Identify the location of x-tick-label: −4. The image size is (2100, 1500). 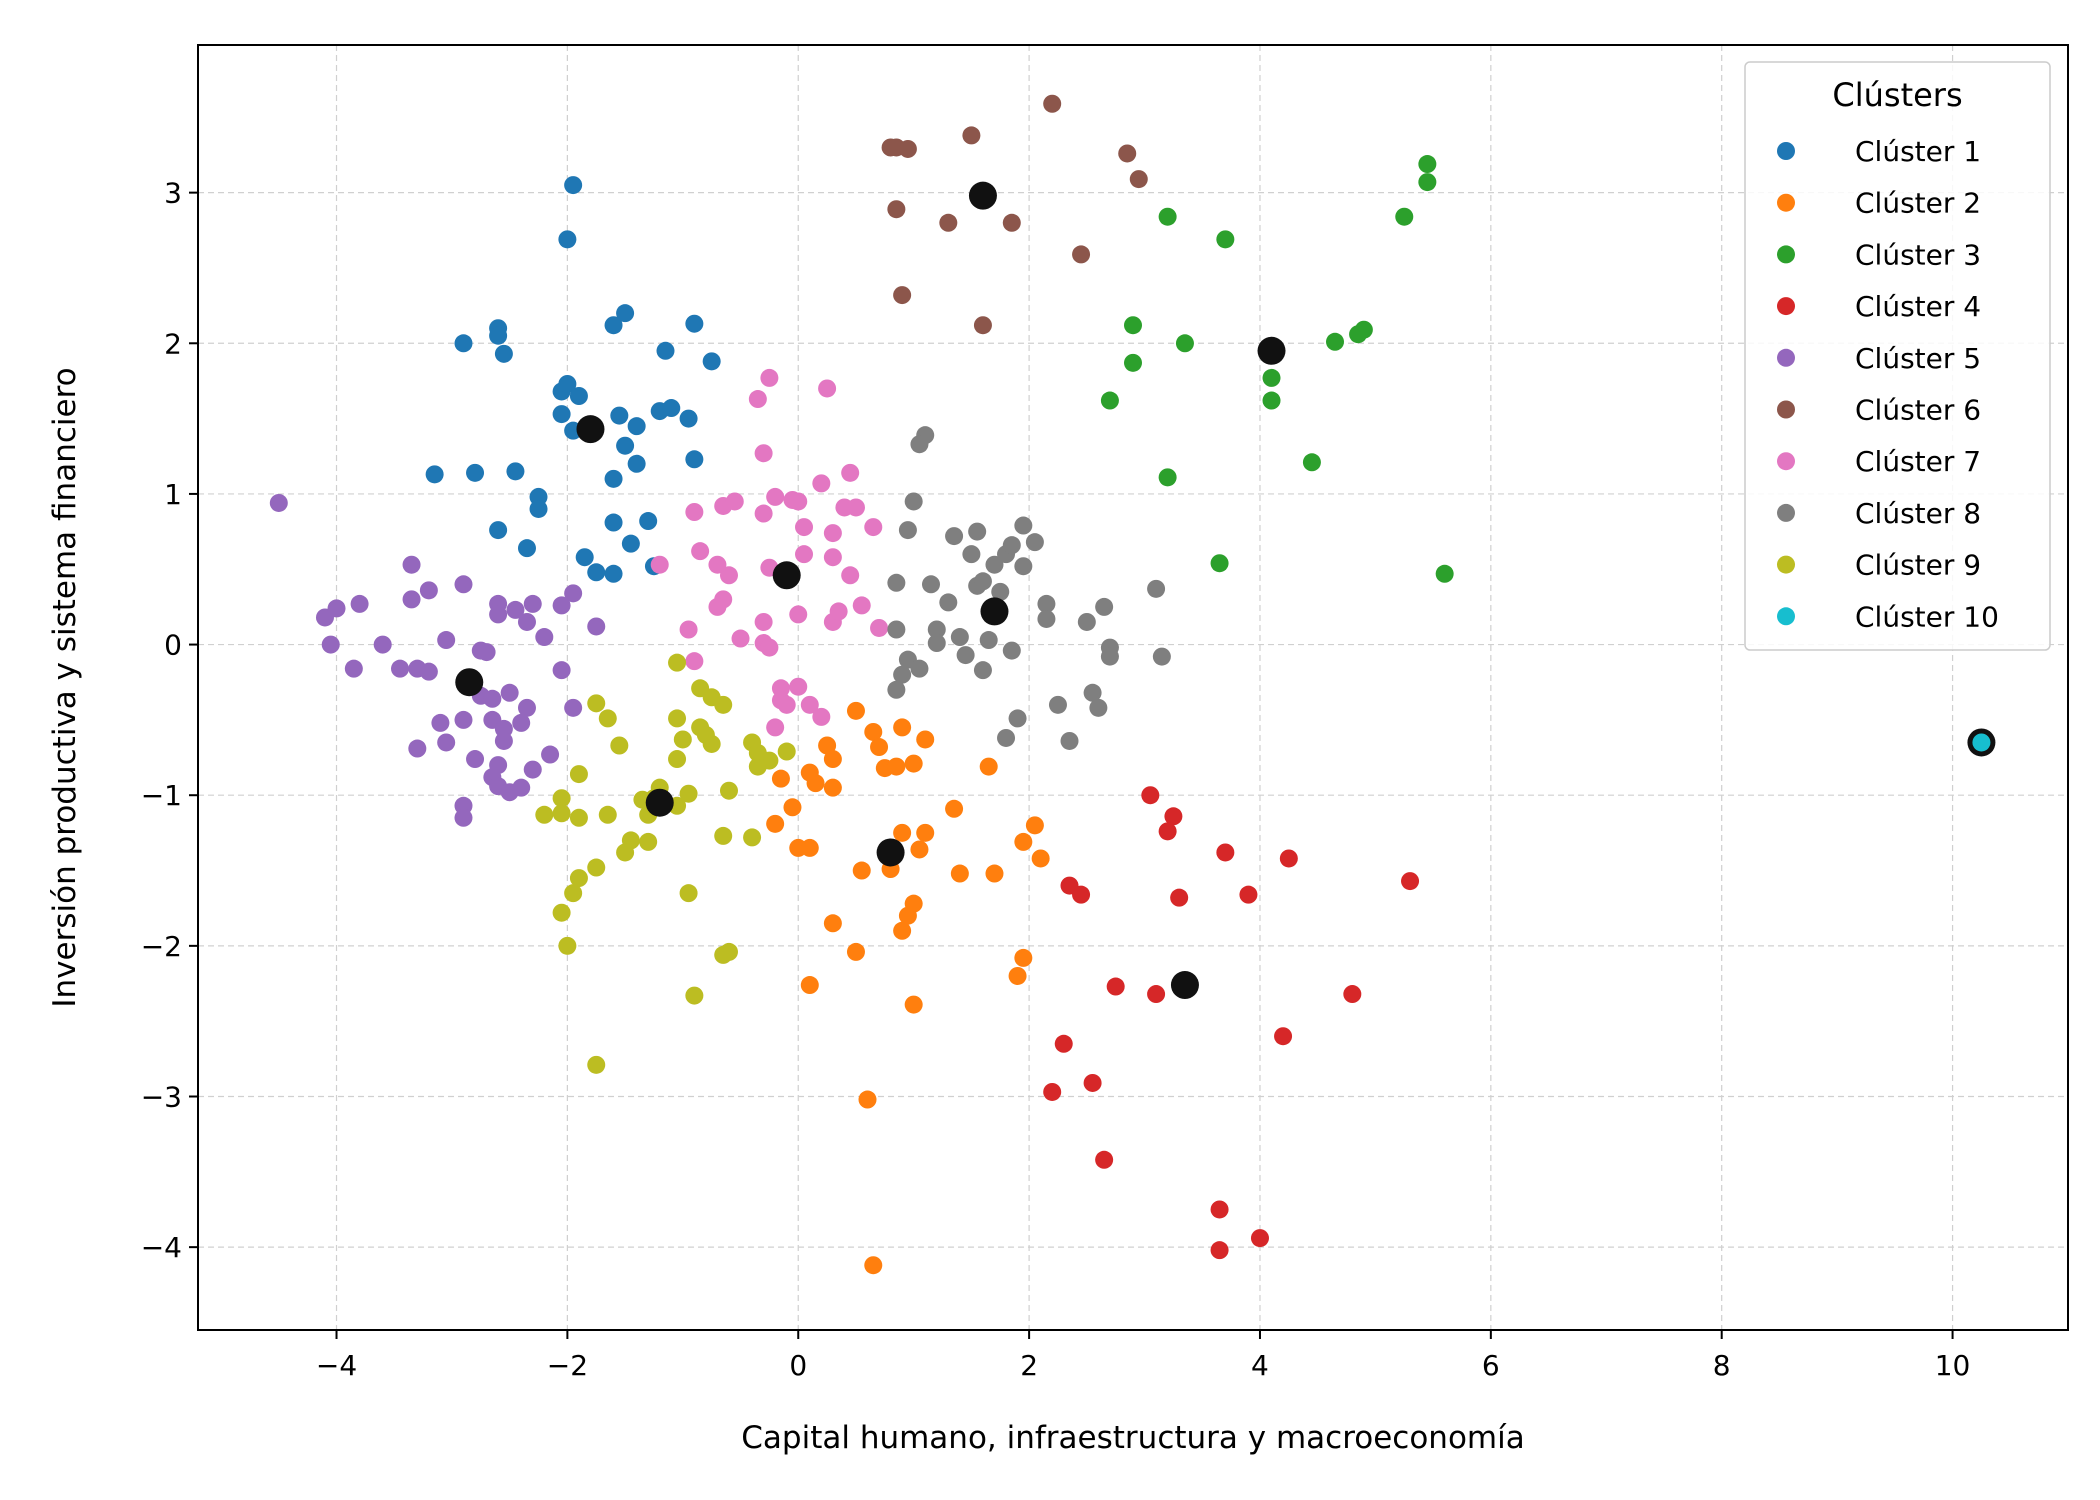
(336, 1365).